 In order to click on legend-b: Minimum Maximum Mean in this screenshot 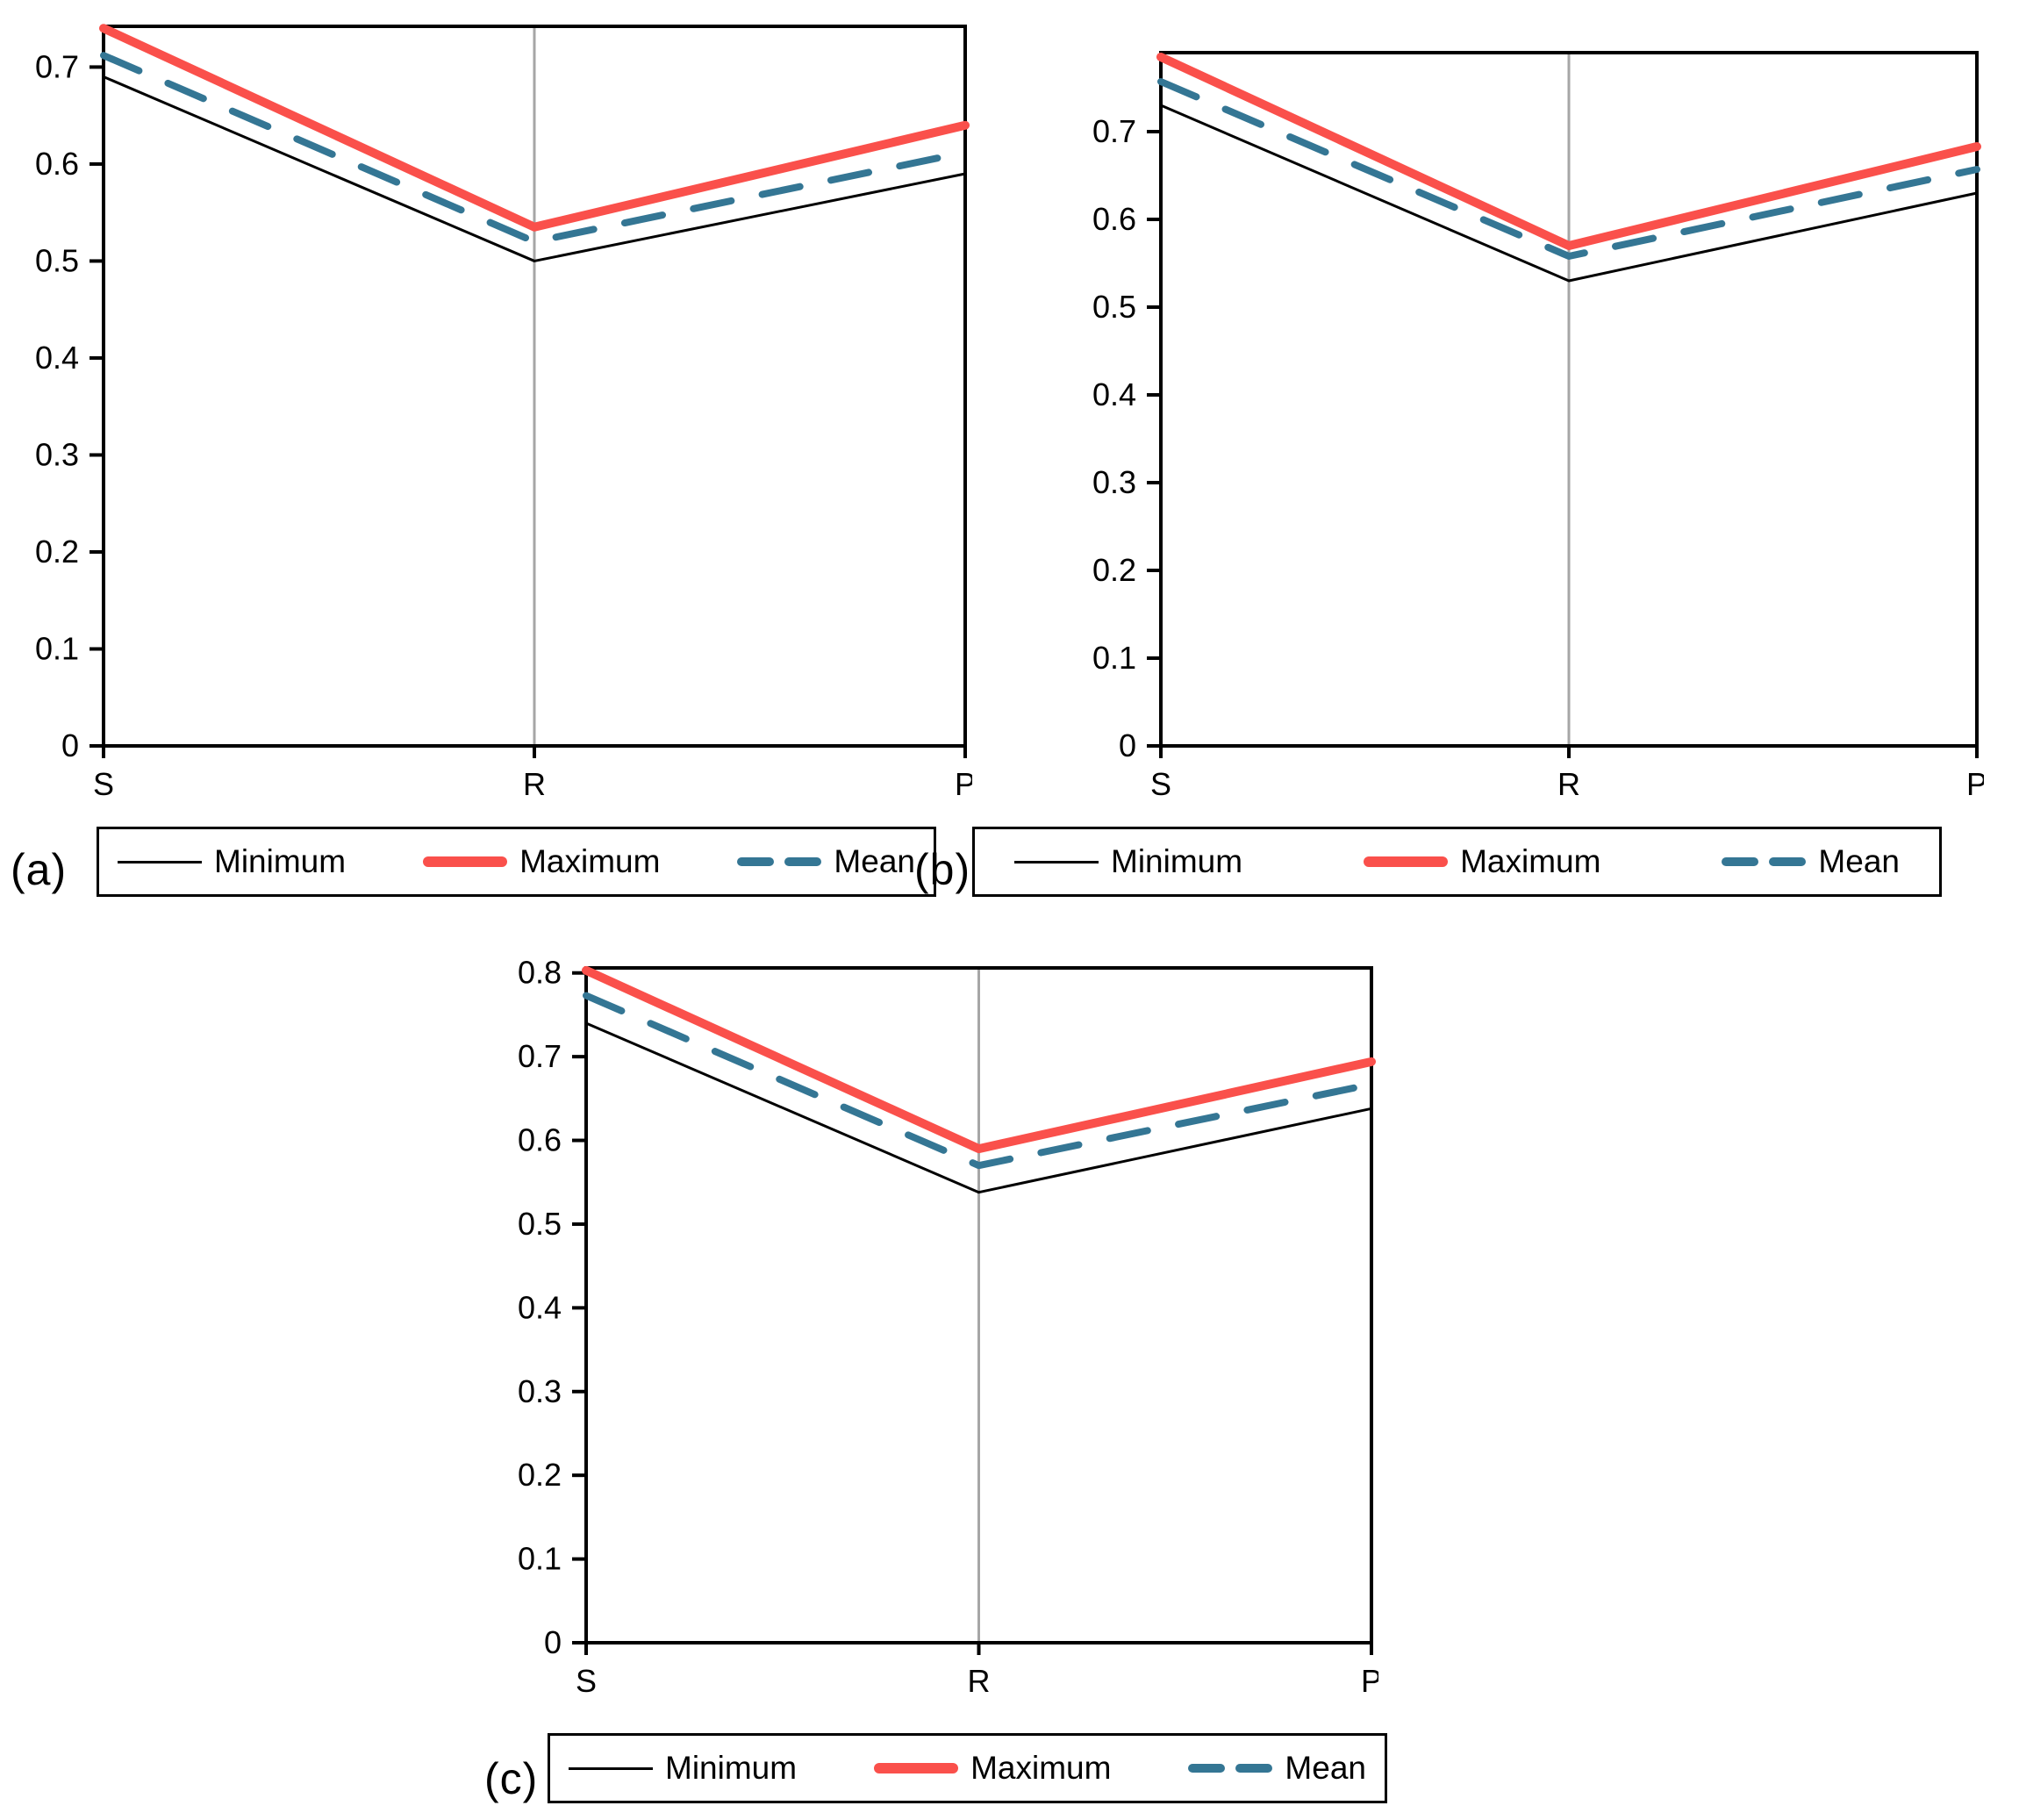, I will do `click(1457, 862)`.